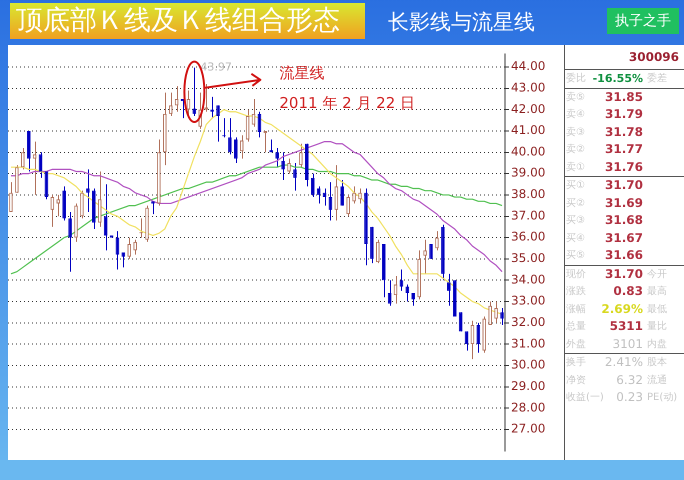  What do you see at coordinates (528, 87) in the screenshot?
I see `y-tick-label: 43.00` at bounding box center [528, 87].